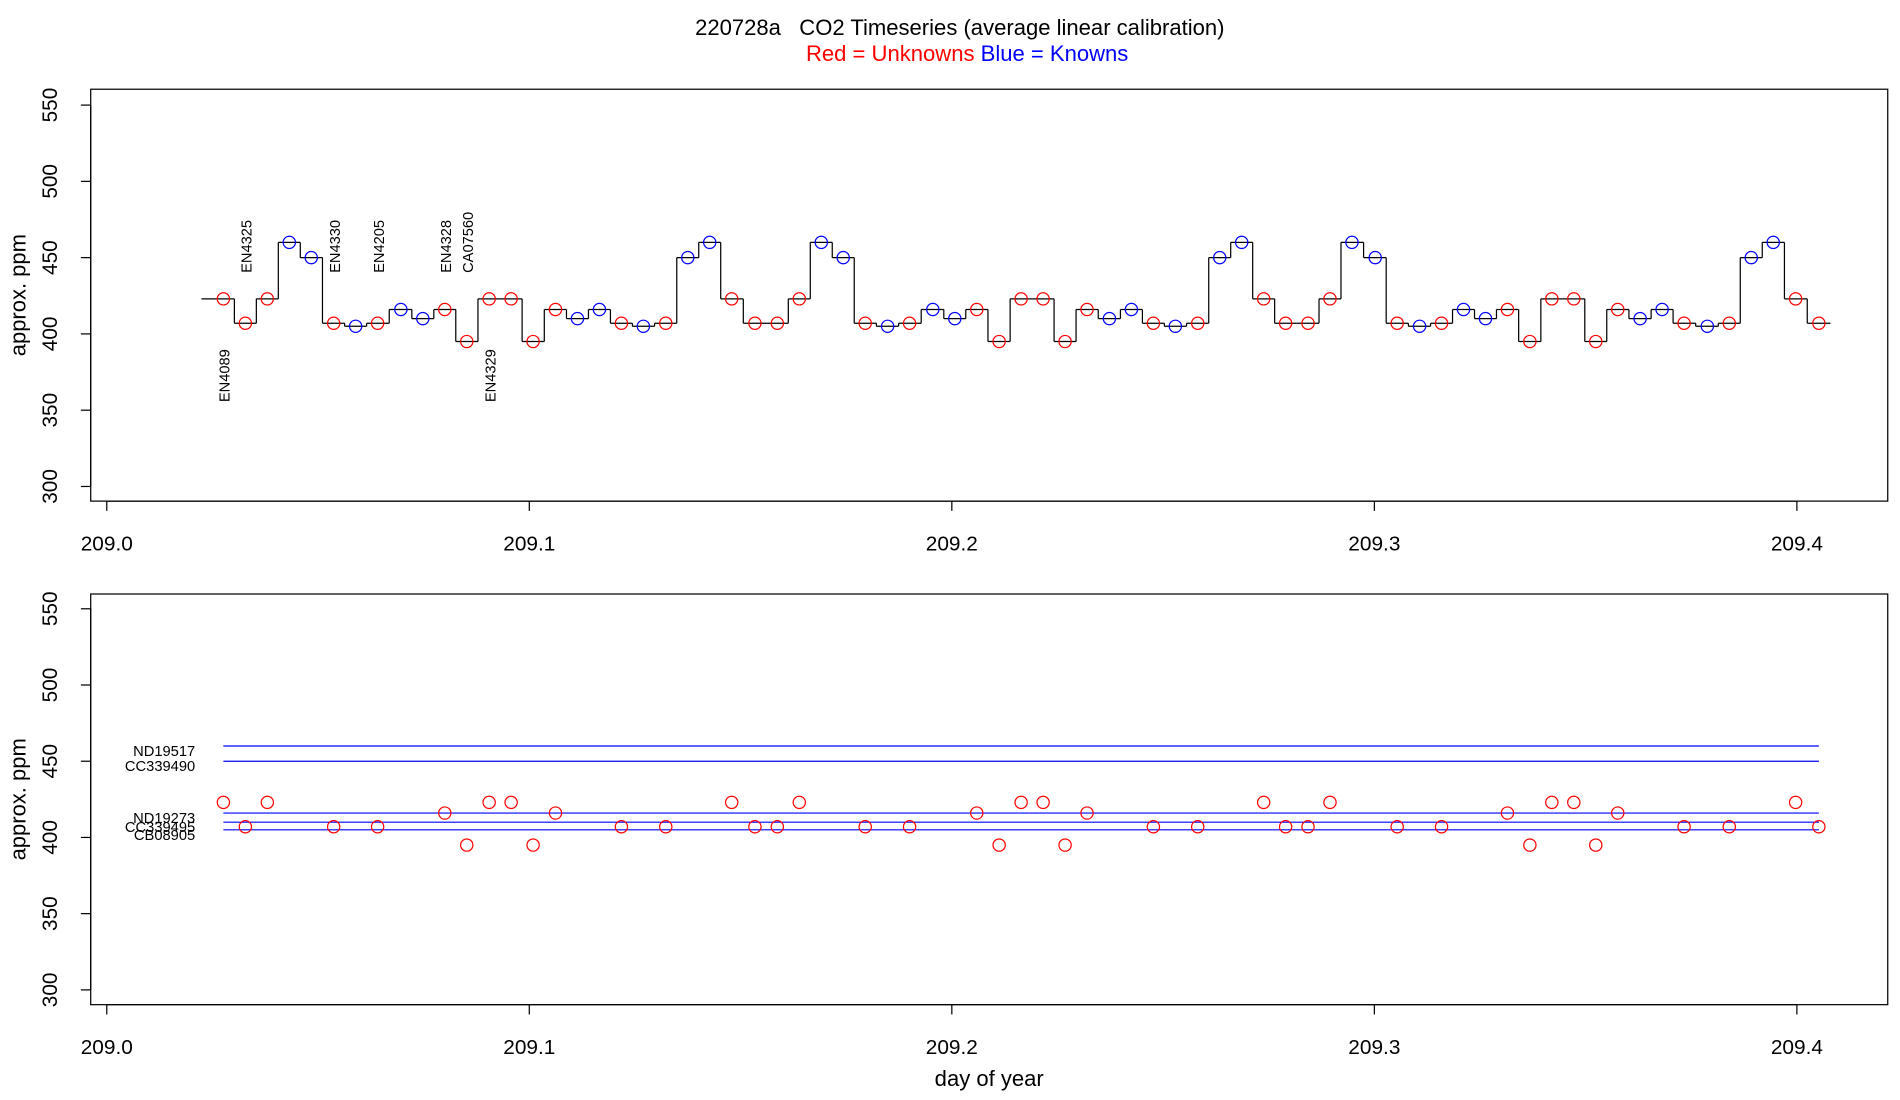  I want to click on annotation: EN4205, so click(380, 246).